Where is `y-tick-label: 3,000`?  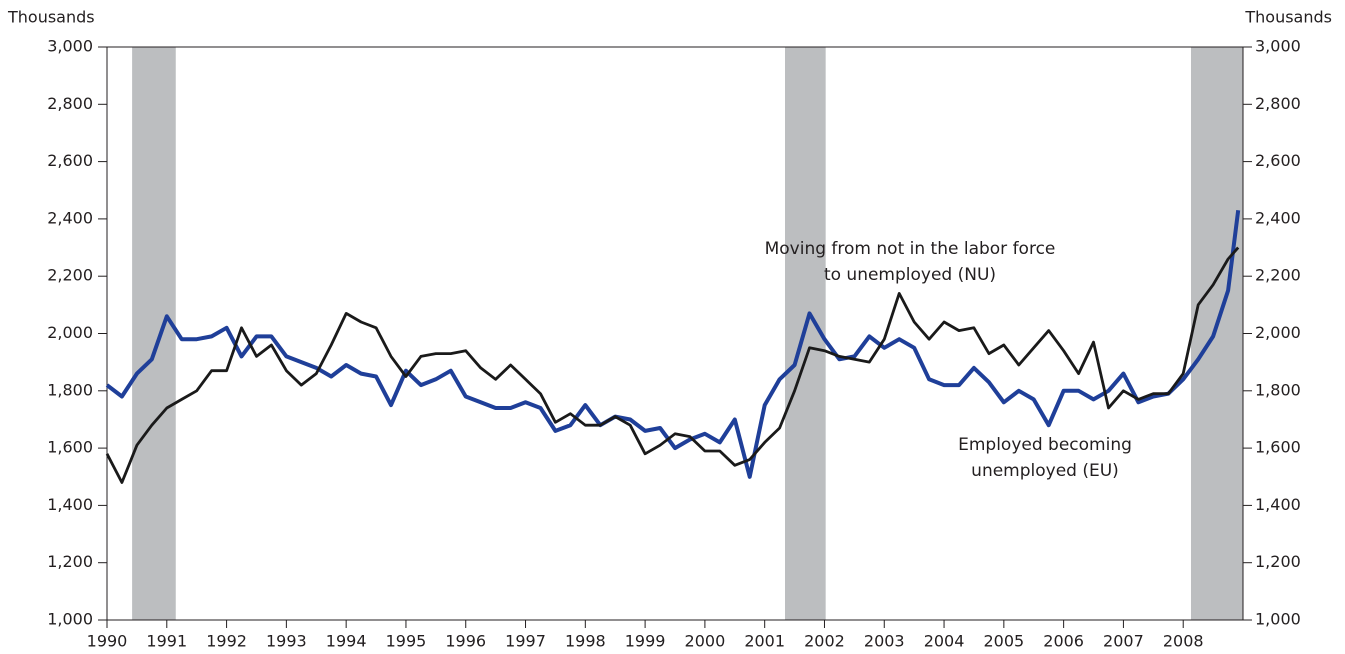
y-tick-label: 3,000 is located at coordinates (70, 46).